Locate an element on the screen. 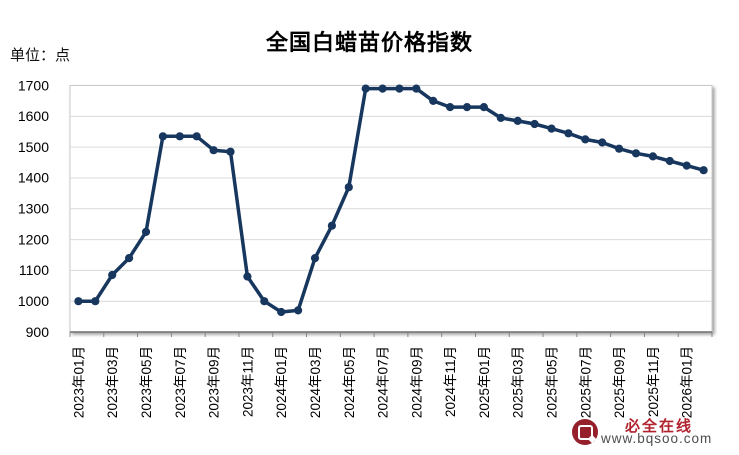  svg-text: 2024年07月 is located at coordinates (383, 382).